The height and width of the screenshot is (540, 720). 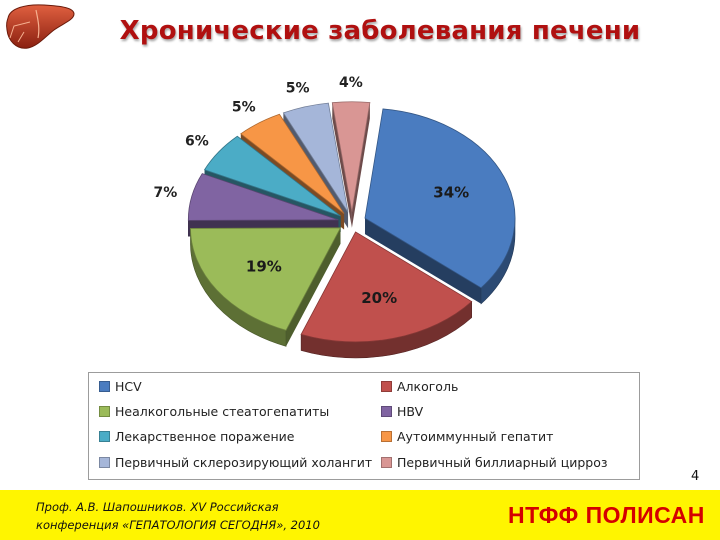 What do you see at coordinates (222, 411) in the screenshot?
I see `legend-label: Неалкогольные стеатогепатиты` at bounding box center [222, 411].